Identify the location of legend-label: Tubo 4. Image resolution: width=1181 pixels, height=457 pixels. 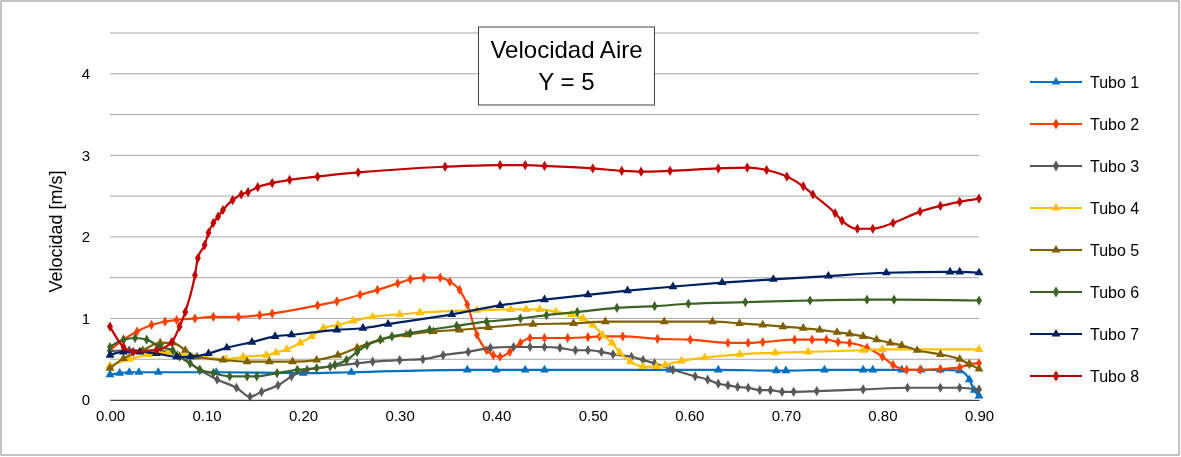
(1115, 208).